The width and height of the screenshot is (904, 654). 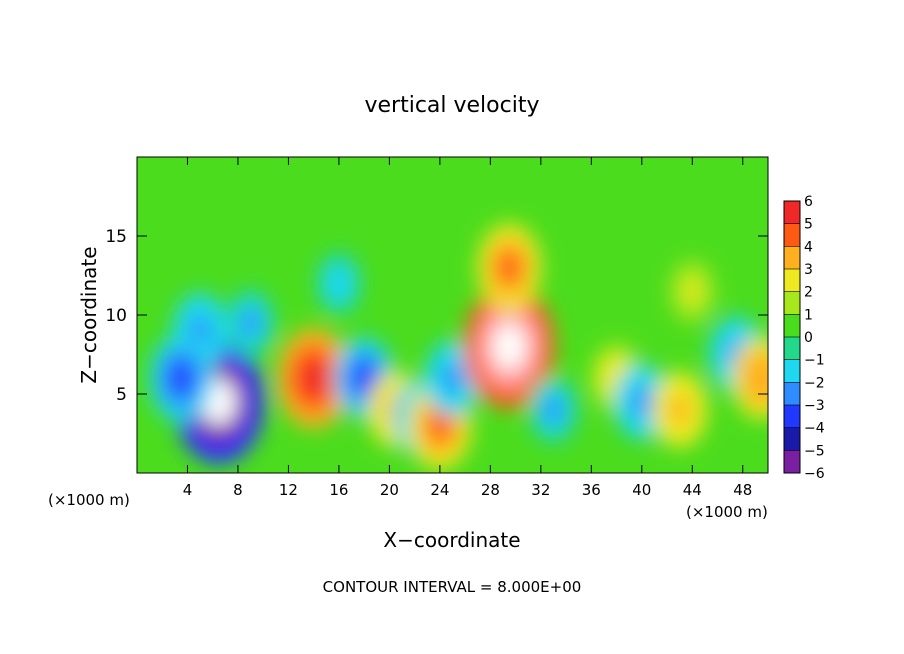 I want to click on colorbar-label: 6, so click(x=808, y=202).